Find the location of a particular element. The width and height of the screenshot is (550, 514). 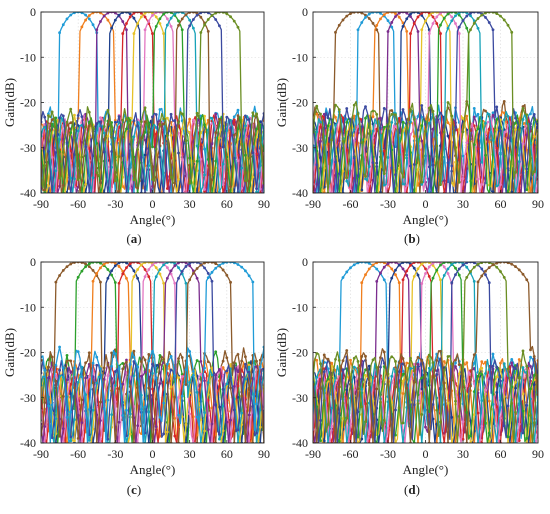

x-axis-label: Angle(°) is located at coordinates (426, 469).